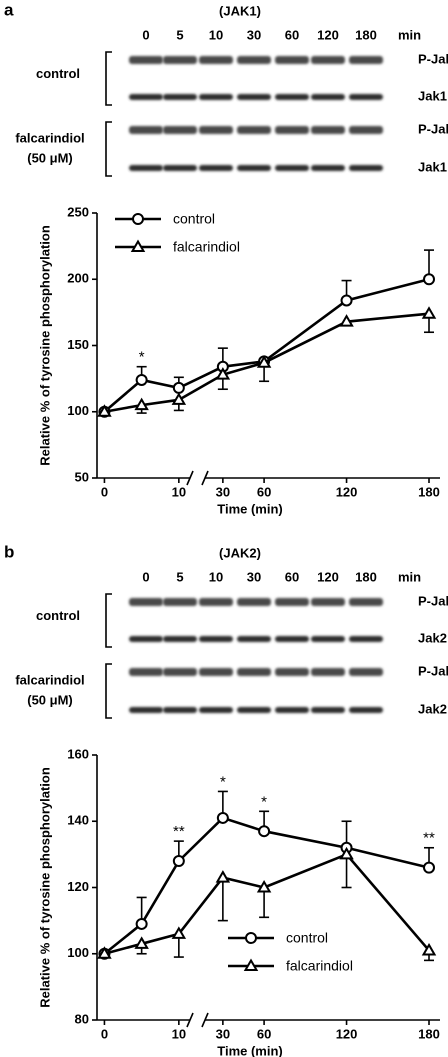 This screenshot has height=1057, width=448. I want to click on x-tick-label: 30, so click(223, 491).